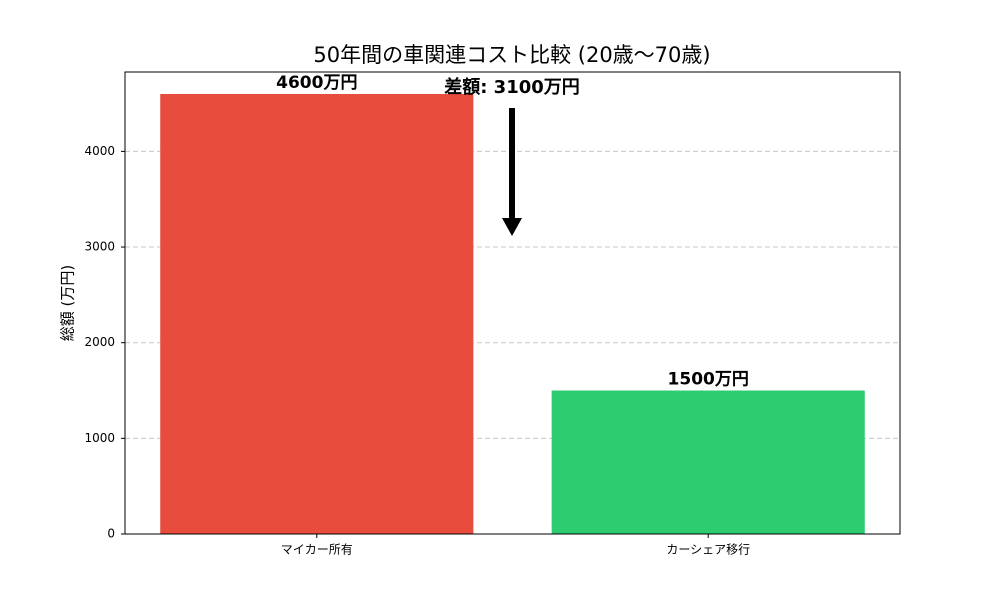 Image resolution: width=1000 pixels, height=600 pixels. What do you see at coordinates (99, 247) in the screenshot?
I see `y-tick-label: 3000` at bounding box center [99, 247].